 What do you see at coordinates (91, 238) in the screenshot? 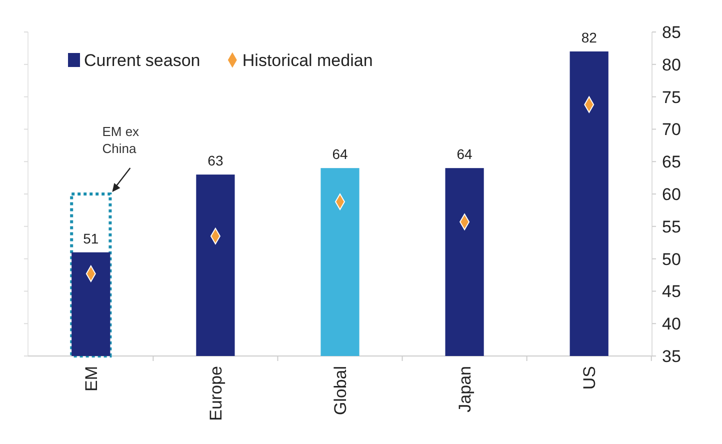
I see `data-label: 51` at bounding box center [91, 238].